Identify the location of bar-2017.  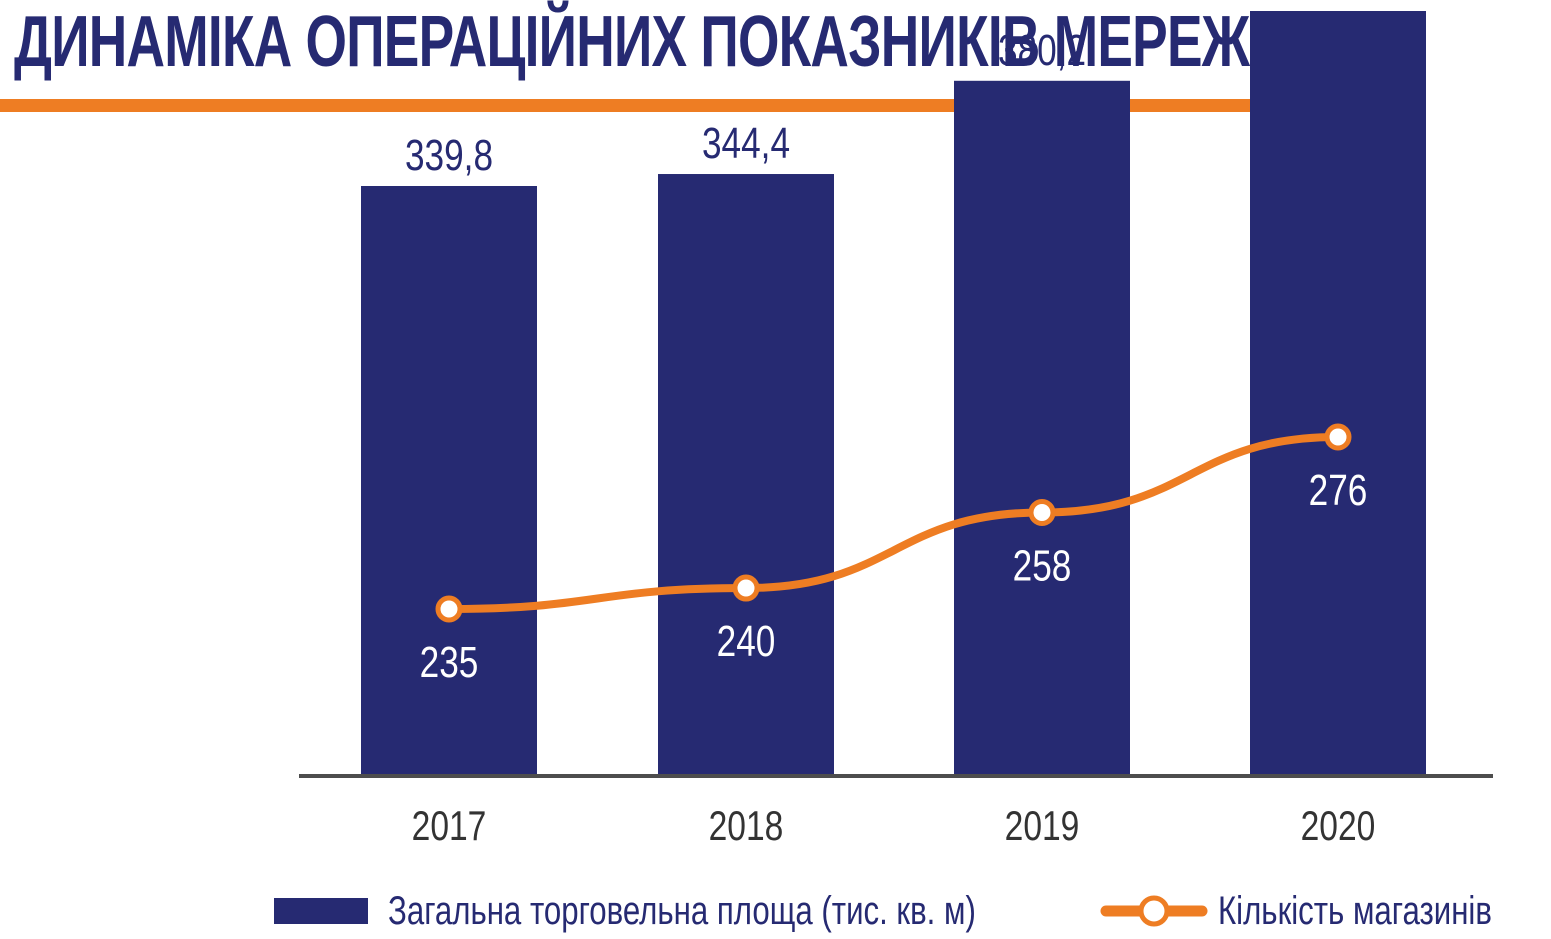
(449, 481).